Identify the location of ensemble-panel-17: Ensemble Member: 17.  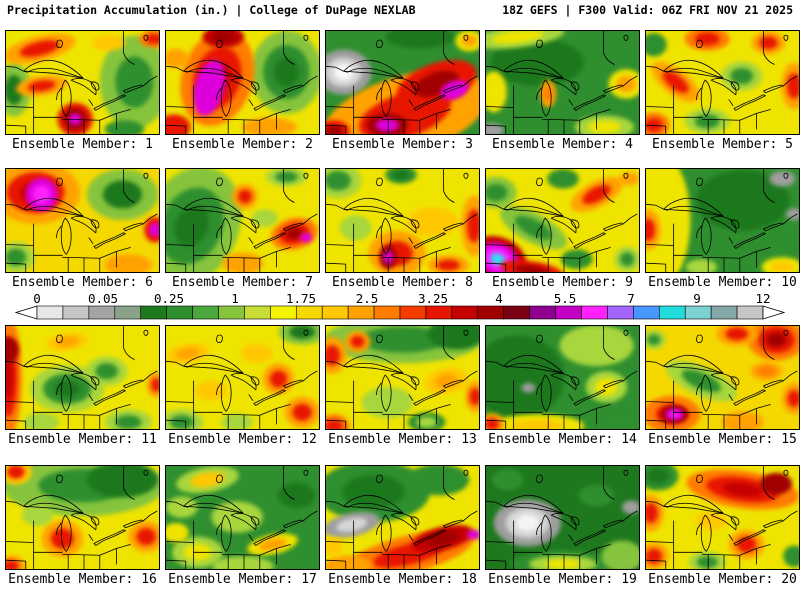
(242, 526).